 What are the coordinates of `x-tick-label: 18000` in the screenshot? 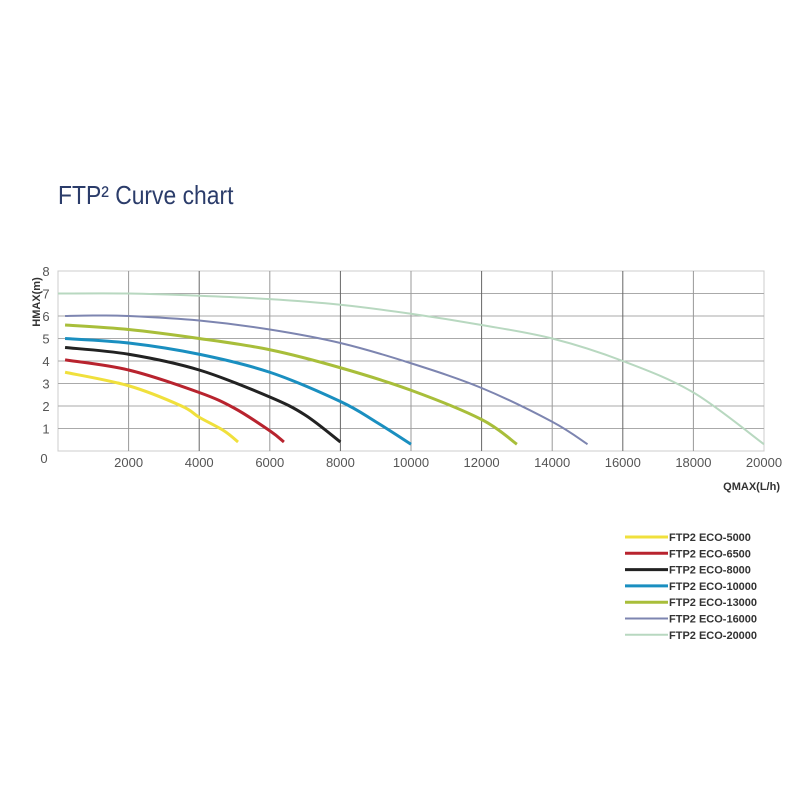 It's located at (693, 462).